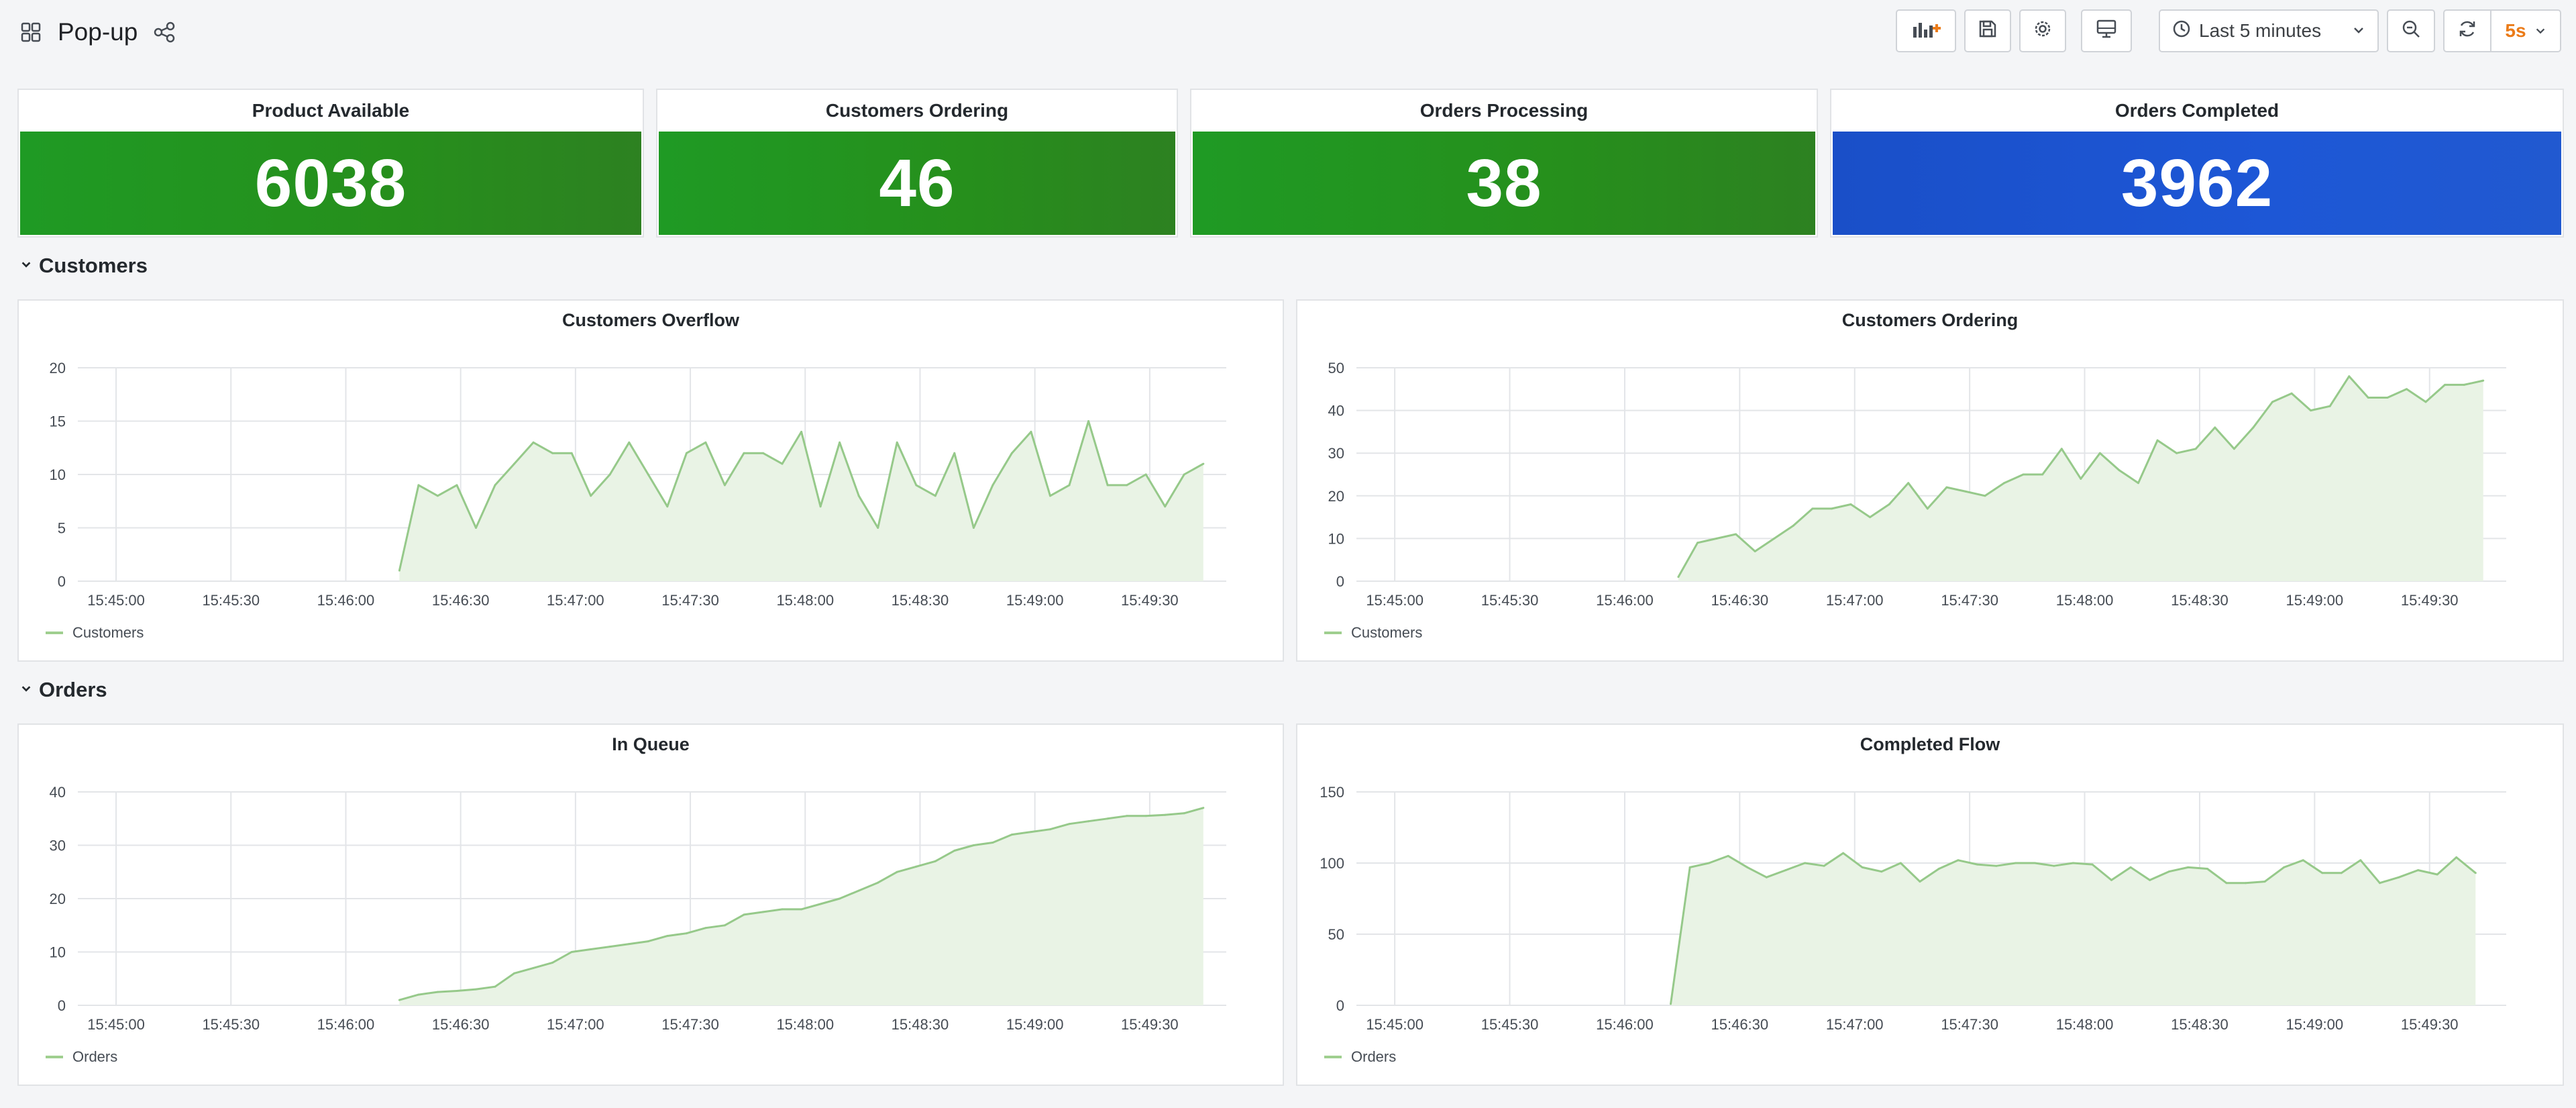  I want to click on stat-value: 46, so click(917, 183).